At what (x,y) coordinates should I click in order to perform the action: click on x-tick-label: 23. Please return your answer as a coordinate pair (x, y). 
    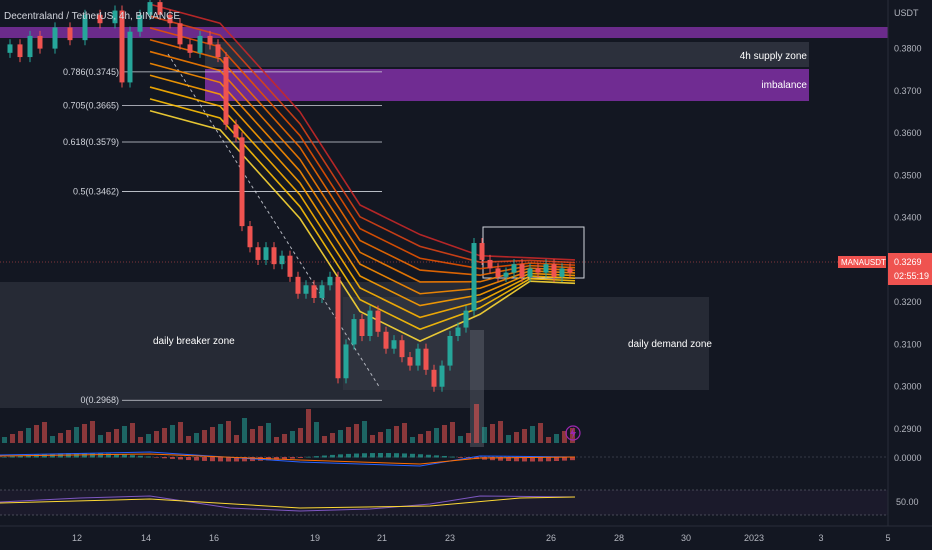
    Looking at the image, I should click on (450, 538).